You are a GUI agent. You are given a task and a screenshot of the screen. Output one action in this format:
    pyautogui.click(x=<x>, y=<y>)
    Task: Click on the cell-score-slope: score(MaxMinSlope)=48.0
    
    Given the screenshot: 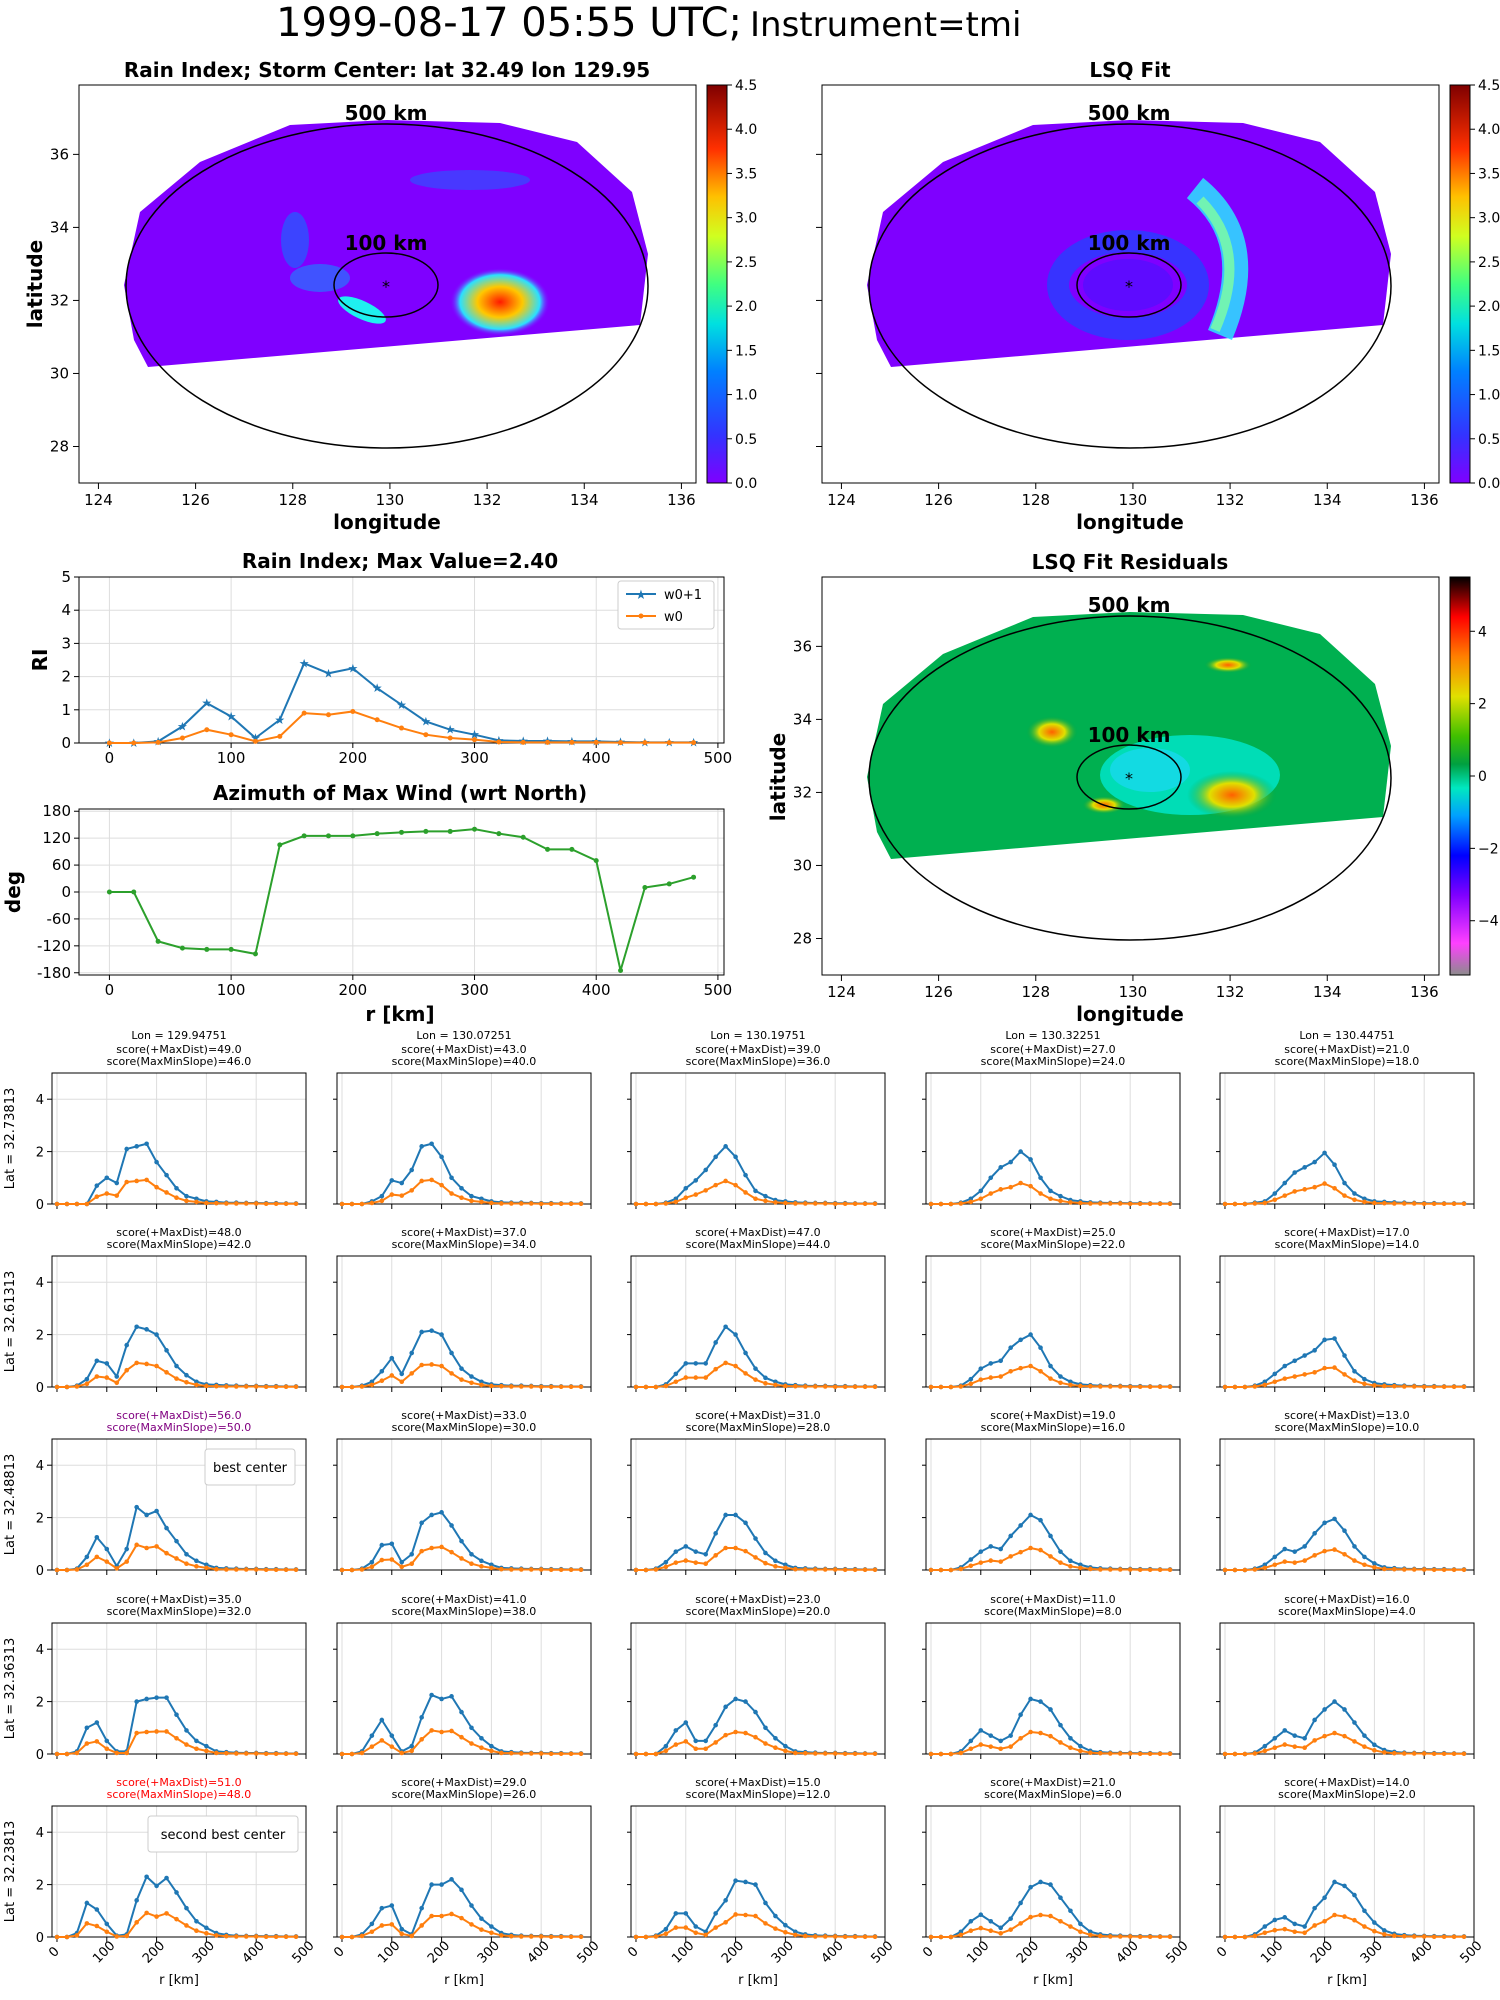 What is the action you would take?
    pyautogui.click(x=179, y=1794)
    